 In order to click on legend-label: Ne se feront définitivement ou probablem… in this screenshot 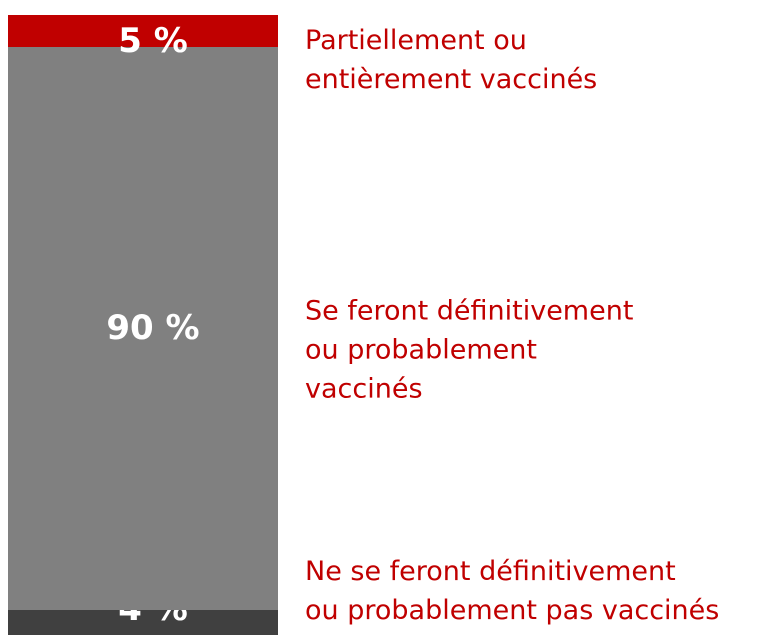, I will do `click(512, 591)`.